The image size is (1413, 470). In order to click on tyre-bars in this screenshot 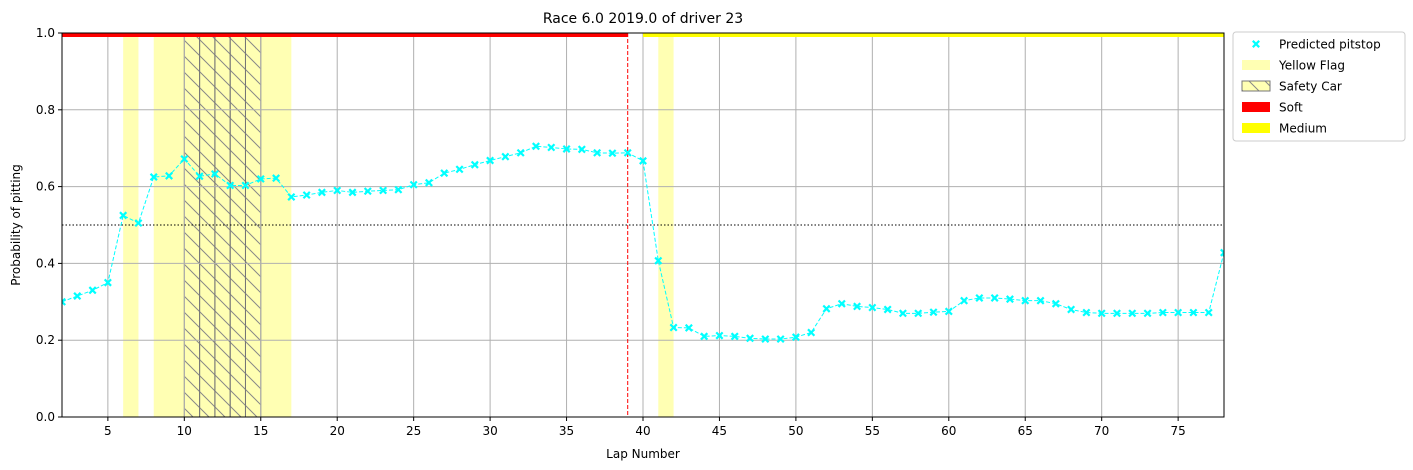, I will do `click(643, 35)`.